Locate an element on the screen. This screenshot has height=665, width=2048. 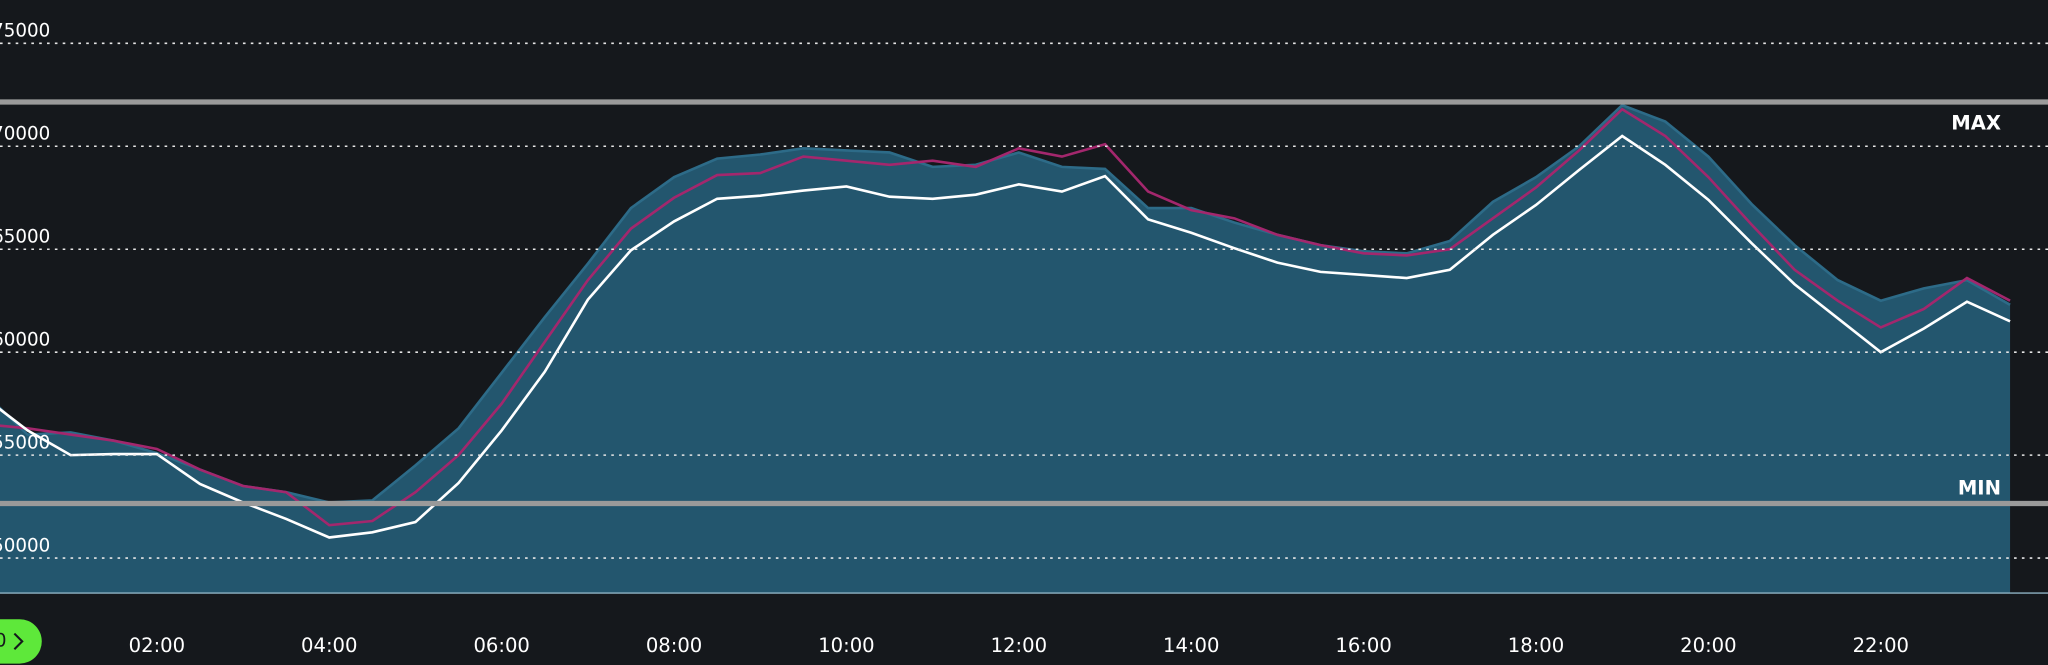
time-control: 0 is located at coordinates (21, 641).